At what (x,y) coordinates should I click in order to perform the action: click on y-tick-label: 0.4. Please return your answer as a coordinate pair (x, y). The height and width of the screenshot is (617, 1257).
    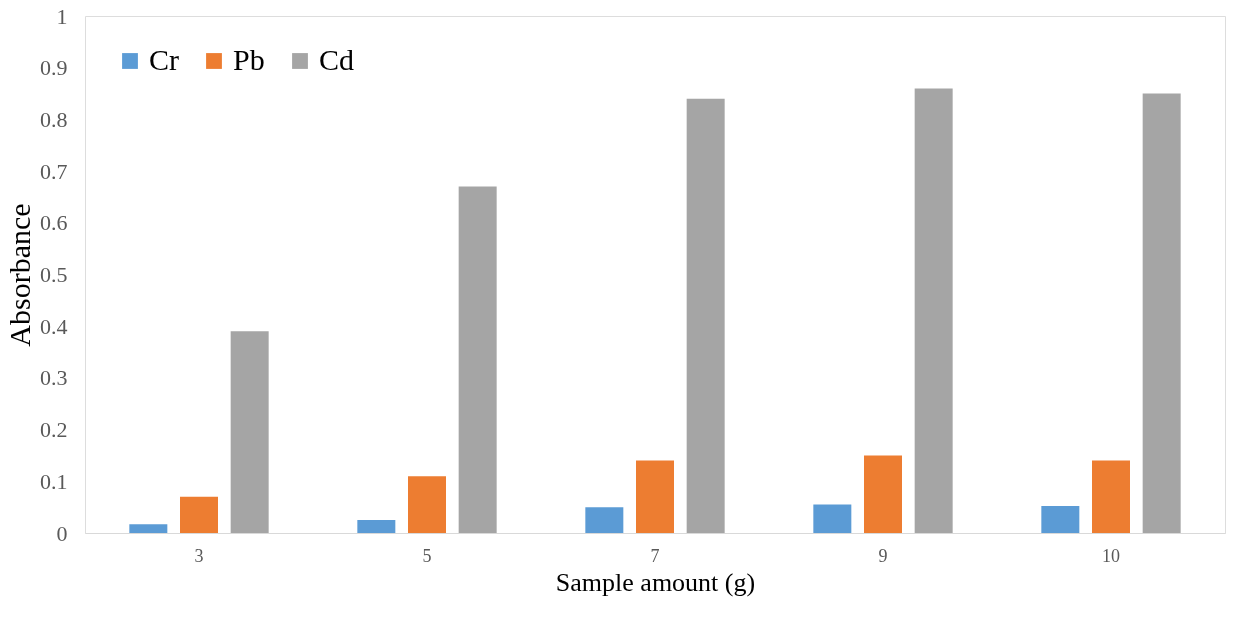
    Looking at the image, I should click on (54, 326).